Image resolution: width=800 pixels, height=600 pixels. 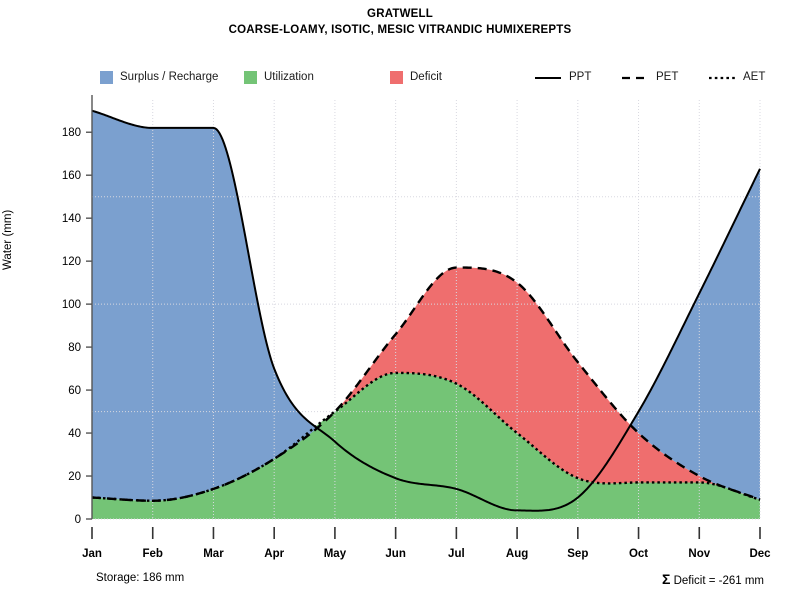 I want to click on legend-line-solid-icon, so click(x=548, y=77).